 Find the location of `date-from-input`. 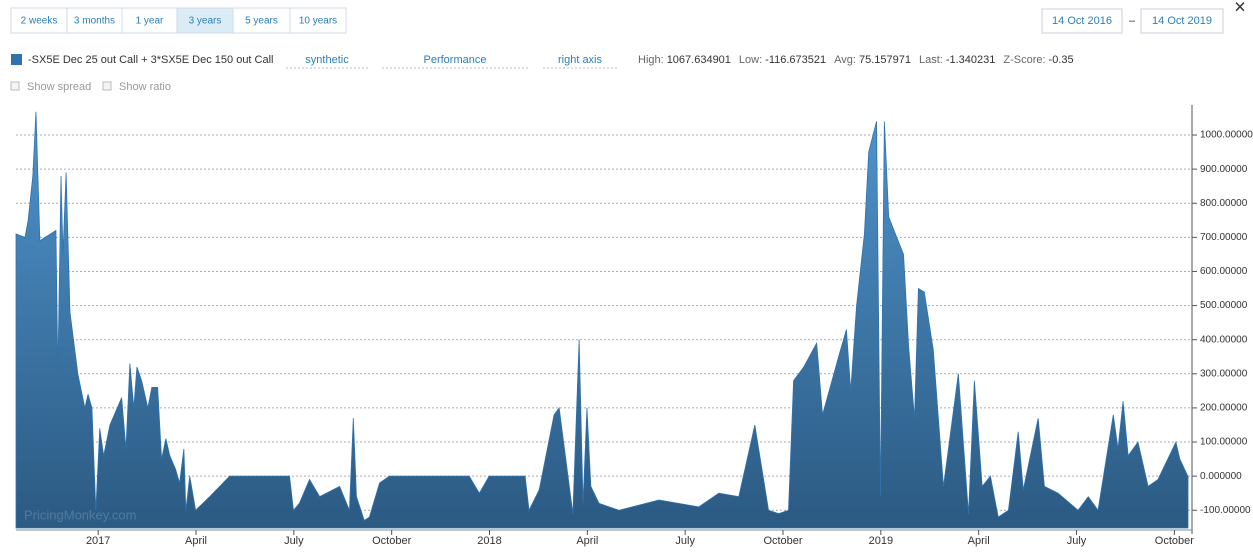

date-from-input is located at coordinates (1082, 21).